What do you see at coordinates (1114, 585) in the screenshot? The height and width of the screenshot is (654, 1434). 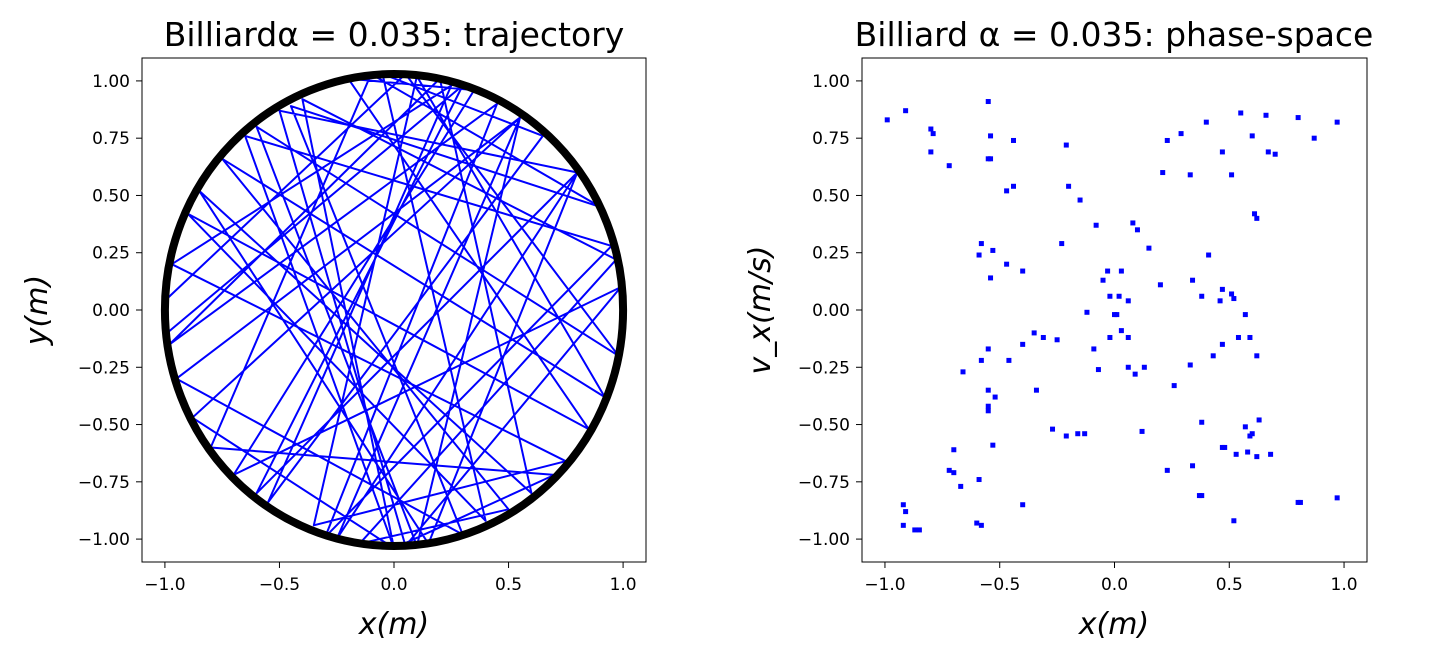 I see `x-tick-label: 0.0` at bounding box center [1114, 585].